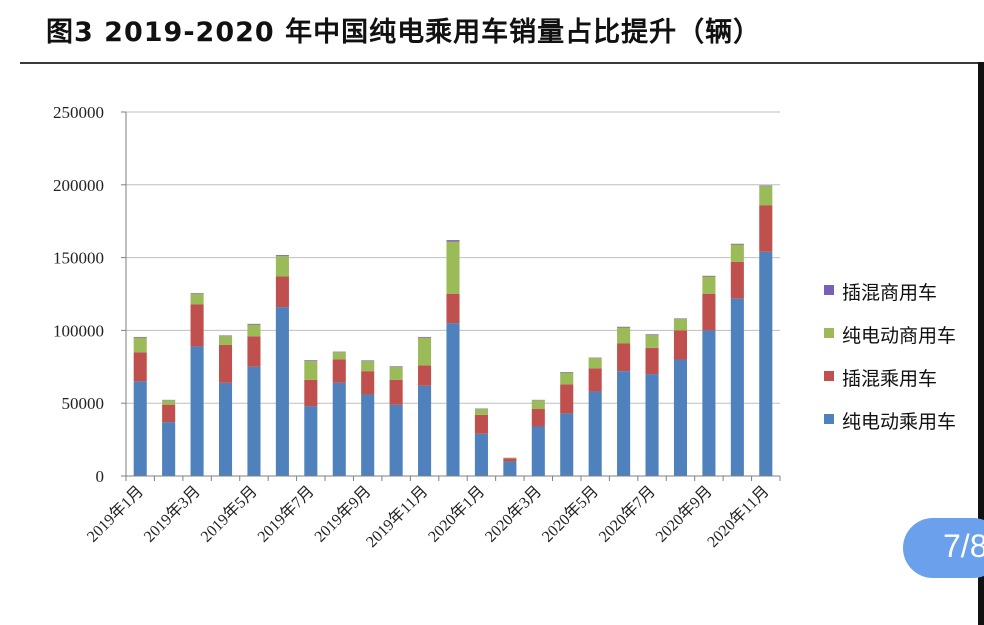 This screenshot has width=984, height=625. What do you see at coordinates (829, 419) in the screenshot?
I see `legend-swatch-bev-passenger` at bounding box center [829, 419].